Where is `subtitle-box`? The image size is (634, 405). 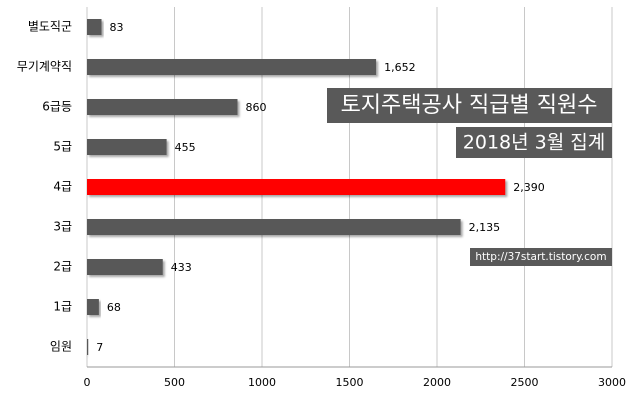
subtitle-box is located at coordinates (534, 142).